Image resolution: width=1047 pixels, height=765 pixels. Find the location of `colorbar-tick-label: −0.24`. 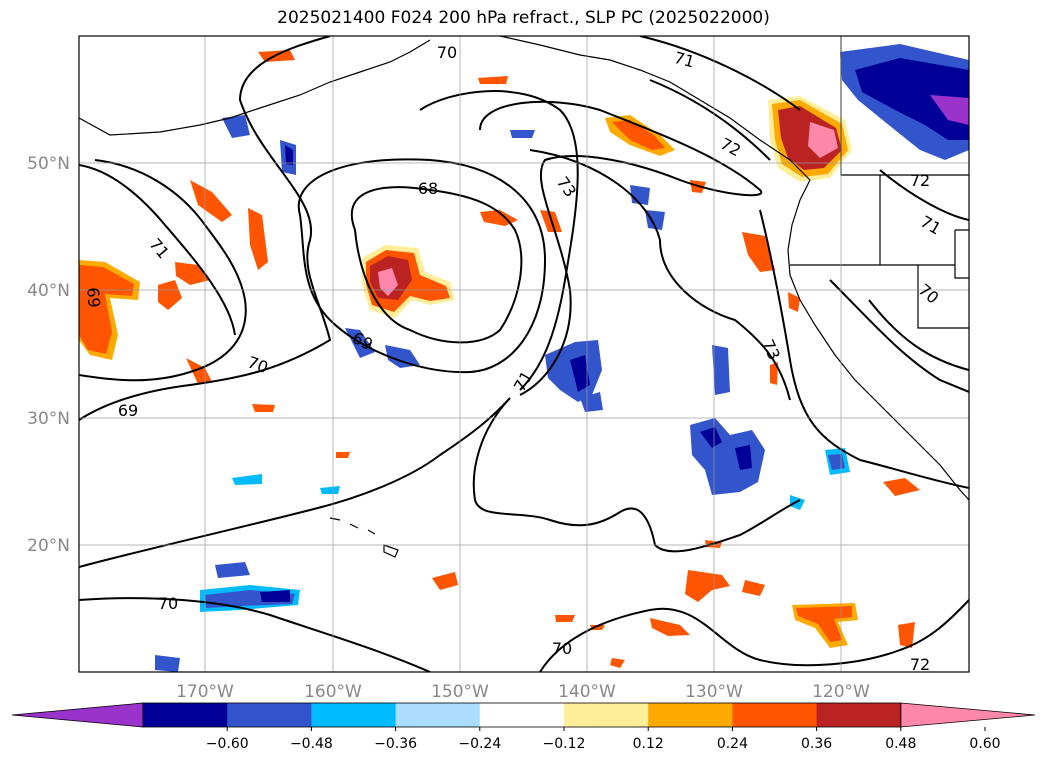

colorbar-tick-label: −0.24 is located at coordinates (479, 744).